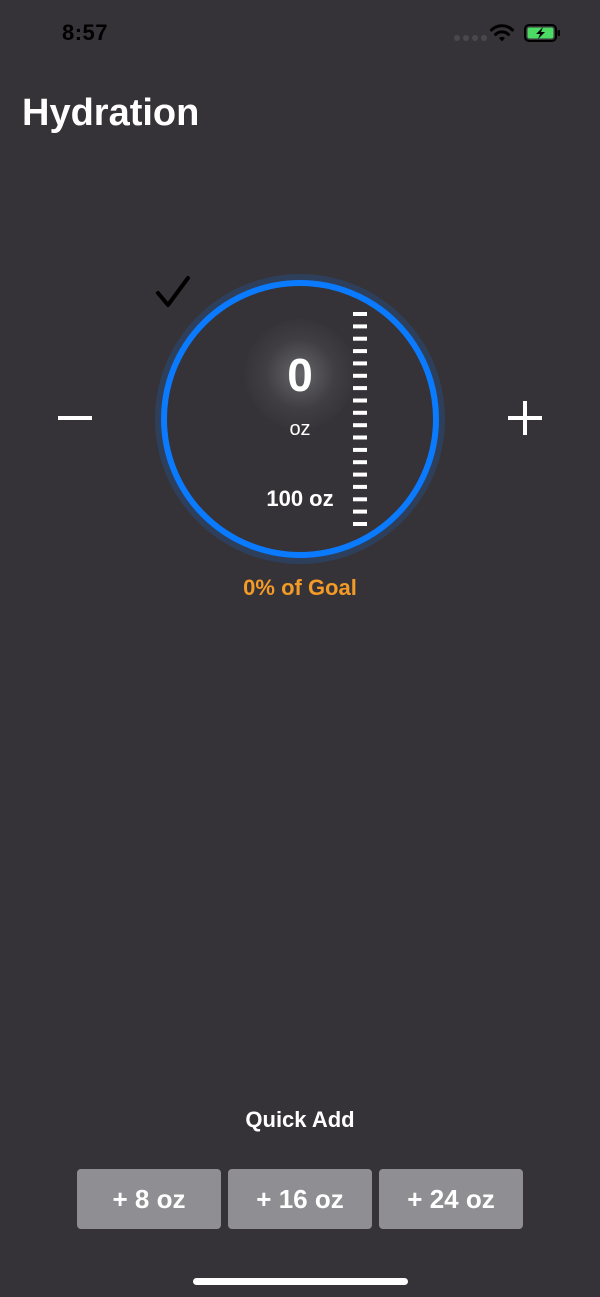 Image resolution: width=600 pixels, height=1297 pixels. Describe the element at coordinates (502, 33) in the screenshot. I see `wifi-icon` at that location.